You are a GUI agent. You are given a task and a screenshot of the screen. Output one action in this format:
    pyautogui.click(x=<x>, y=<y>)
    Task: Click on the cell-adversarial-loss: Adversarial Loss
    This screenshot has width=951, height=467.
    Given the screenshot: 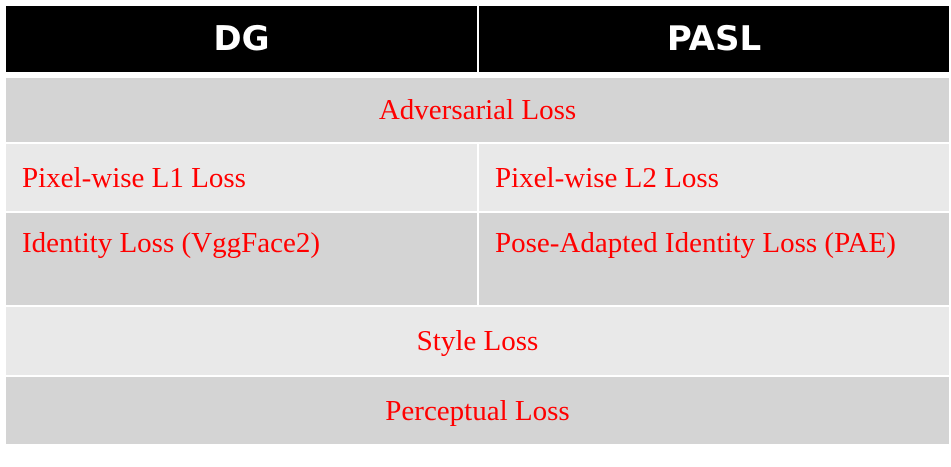 What is the action you would take?
    pyautogui.click(x=477, y=109)
    